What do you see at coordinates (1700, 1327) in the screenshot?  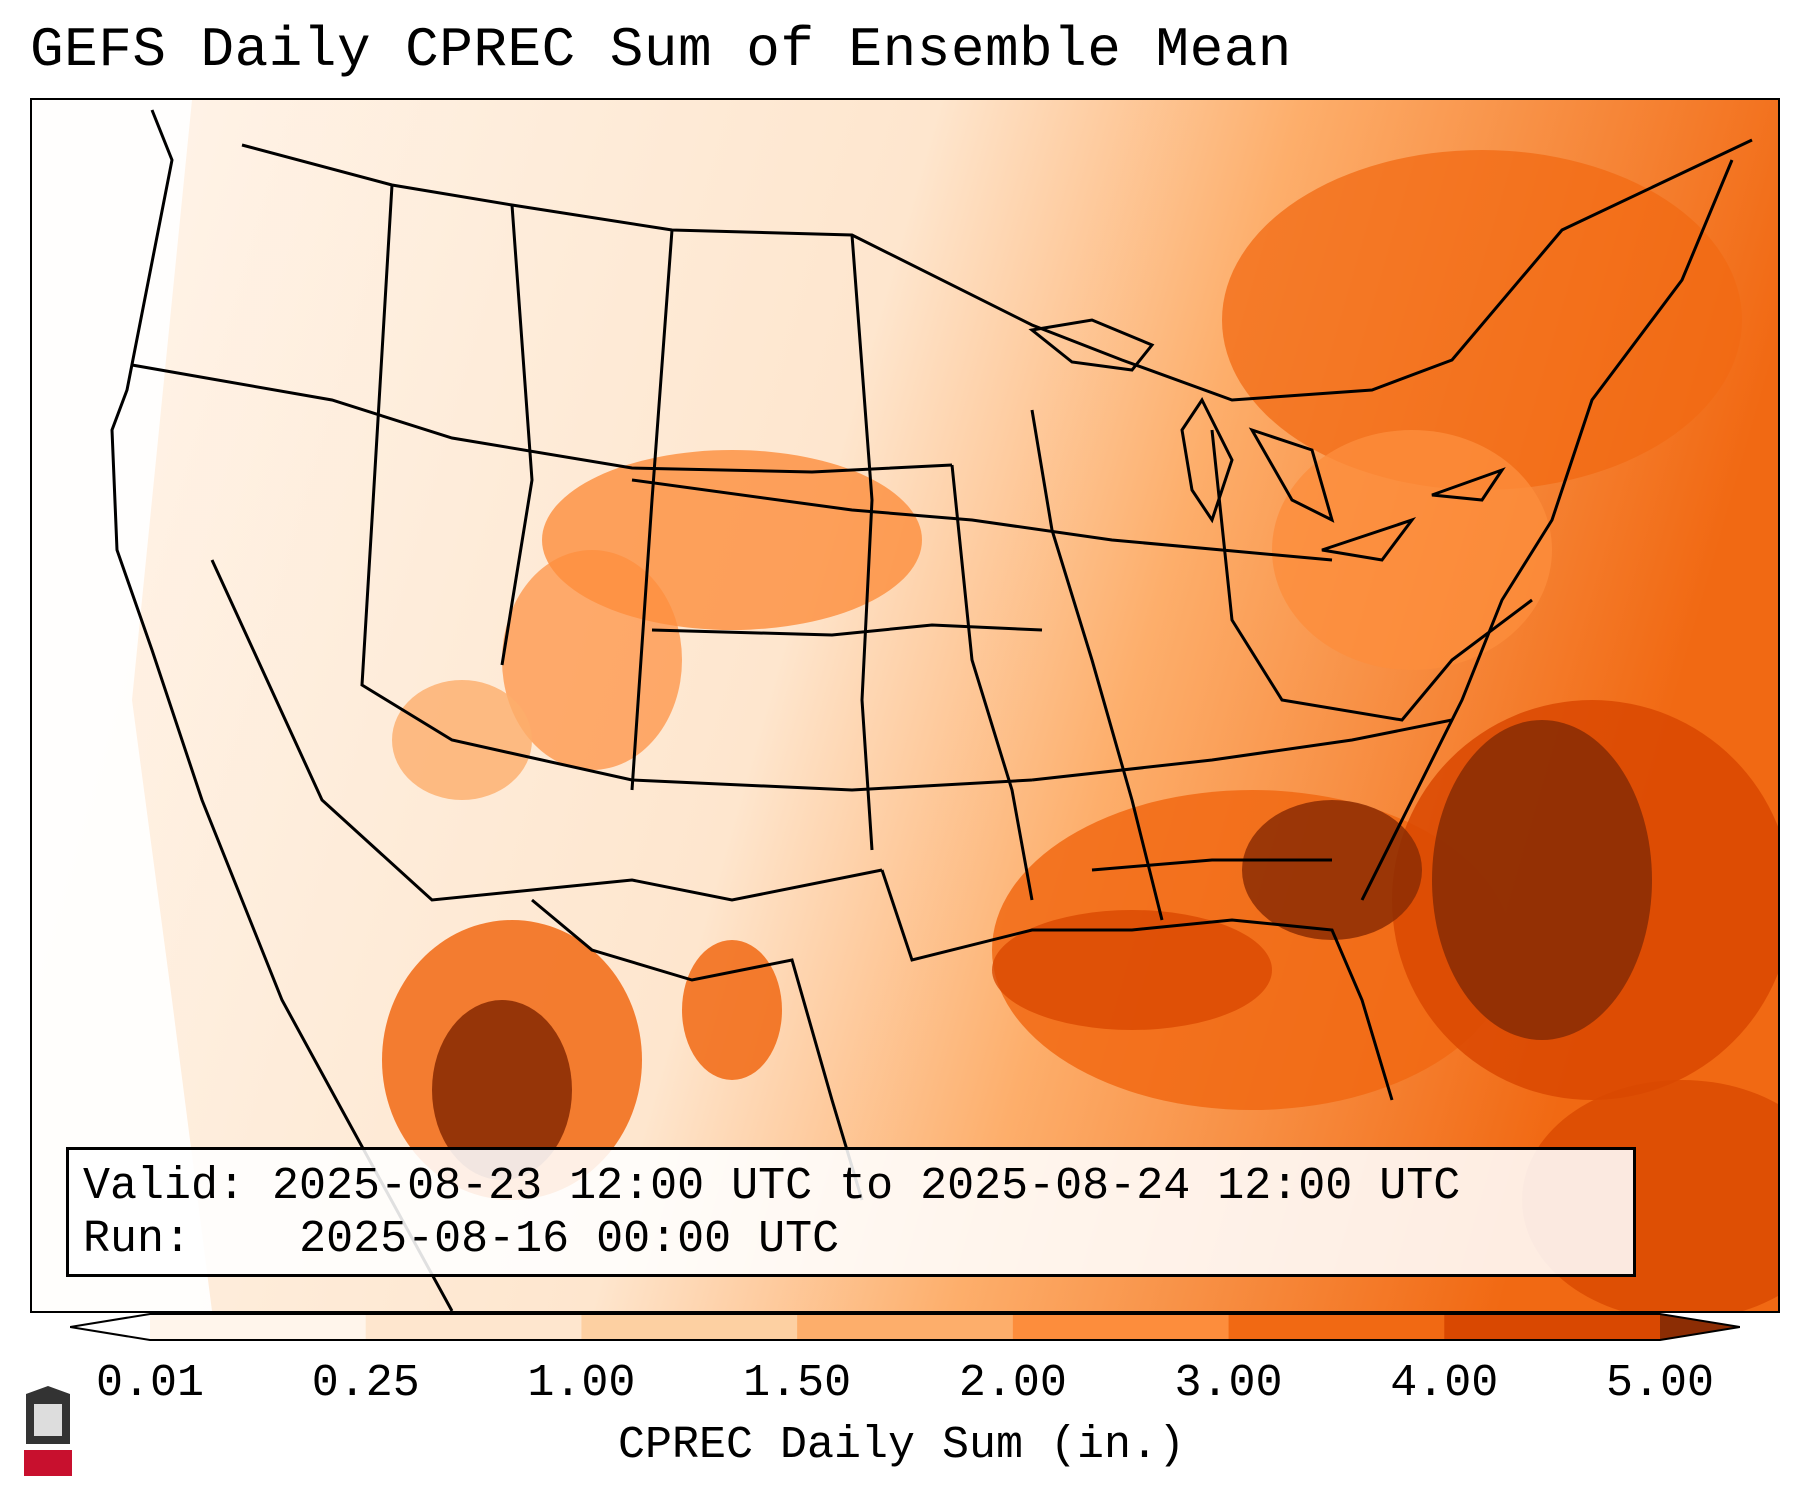 I see `colorbar-extend-high` at bounding box center [1700, 1327].